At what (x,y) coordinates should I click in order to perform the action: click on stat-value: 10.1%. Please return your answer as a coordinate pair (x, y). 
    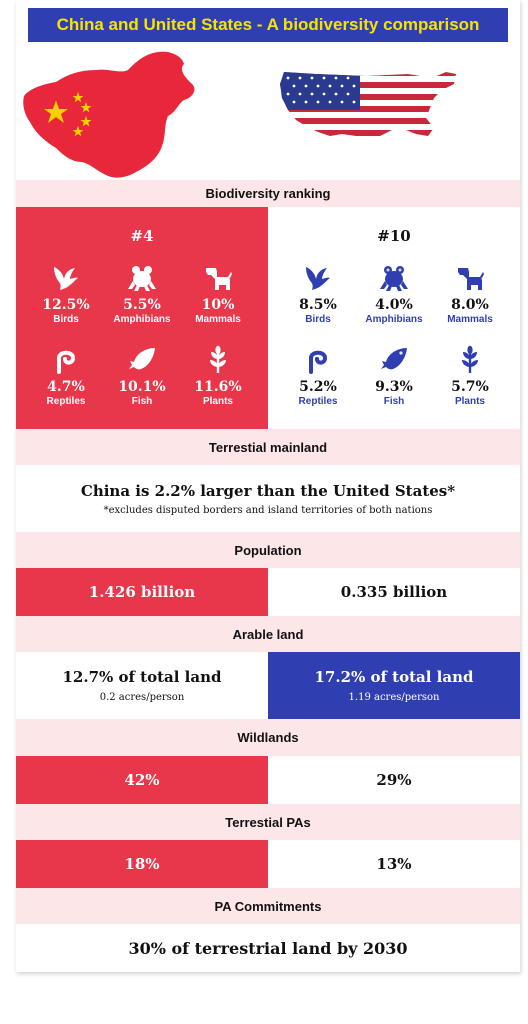
    Looking at the image, I should click on (142, 387).